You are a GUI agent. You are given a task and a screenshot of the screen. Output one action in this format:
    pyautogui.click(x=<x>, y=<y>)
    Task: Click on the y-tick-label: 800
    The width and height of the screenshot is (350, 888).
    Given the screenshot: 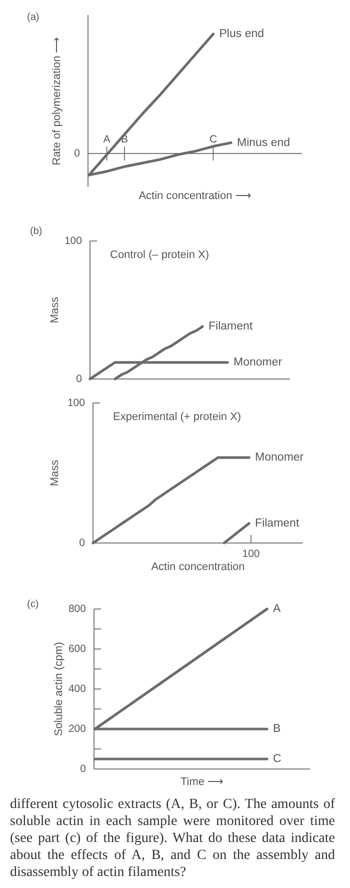 What is the action you would take?
    pyautogui.click(x=77, y=608)
    